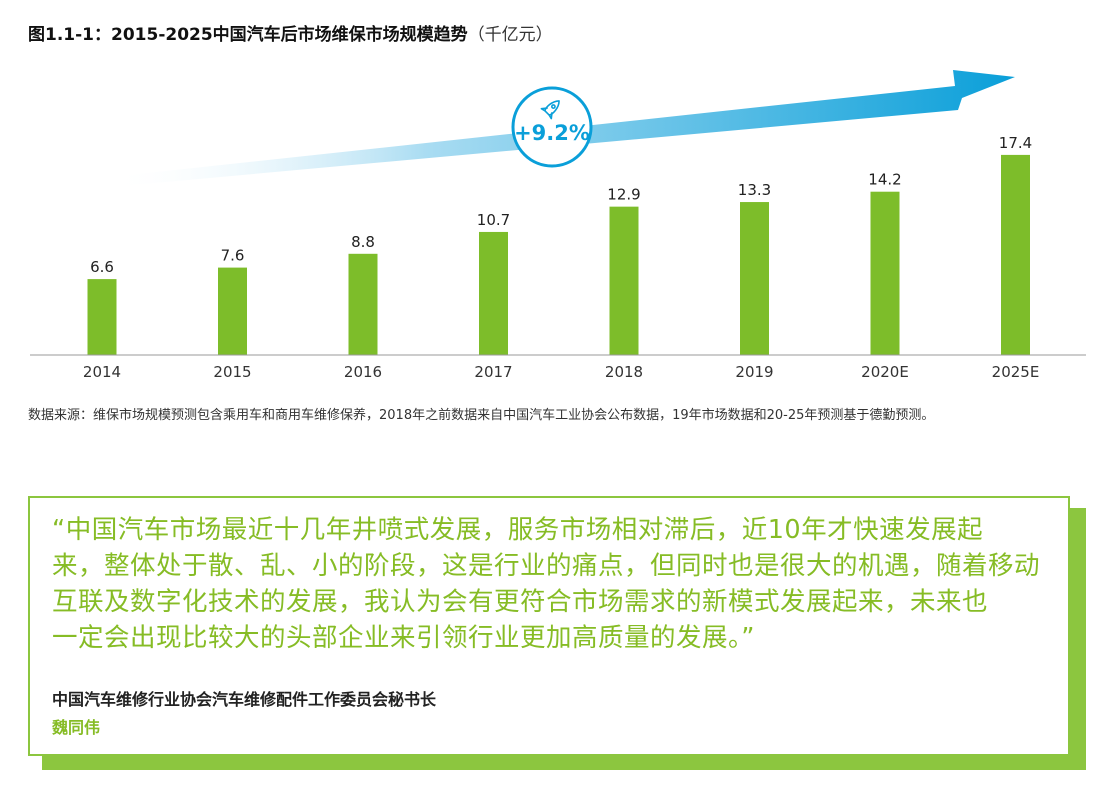  I want to click on author-name: 魏同伟, so click(76, 727).